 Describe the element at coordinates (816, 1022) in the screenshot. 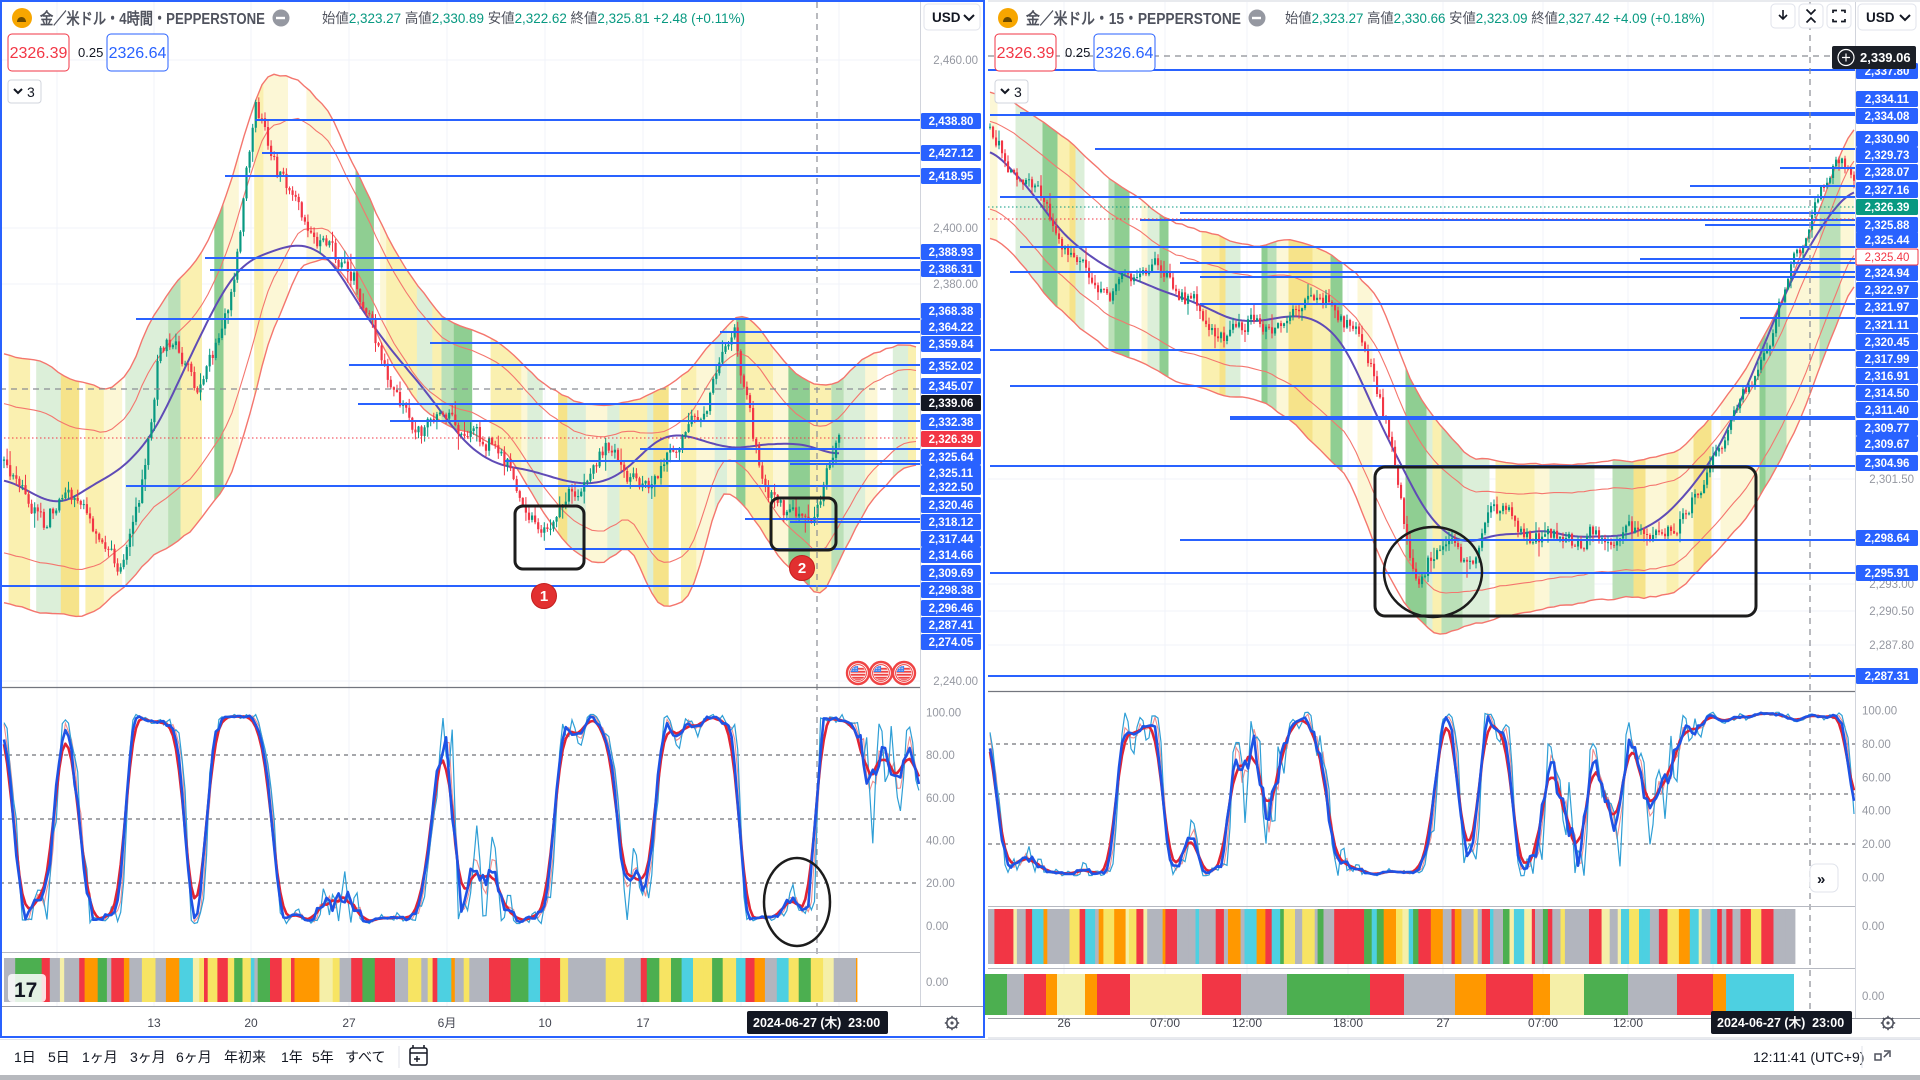

I see `svg-text: 2024-06-27 (木) 23:00` at that location.